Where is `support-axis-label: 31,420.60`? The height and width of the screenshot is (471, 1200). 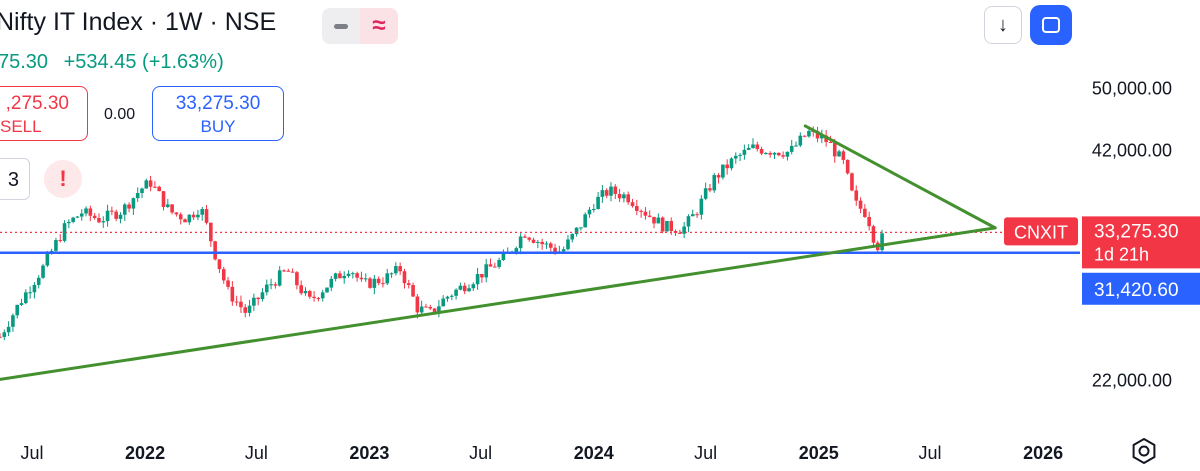
support-axis-label: 31,420.60 is located at coordinates (1136, 290).